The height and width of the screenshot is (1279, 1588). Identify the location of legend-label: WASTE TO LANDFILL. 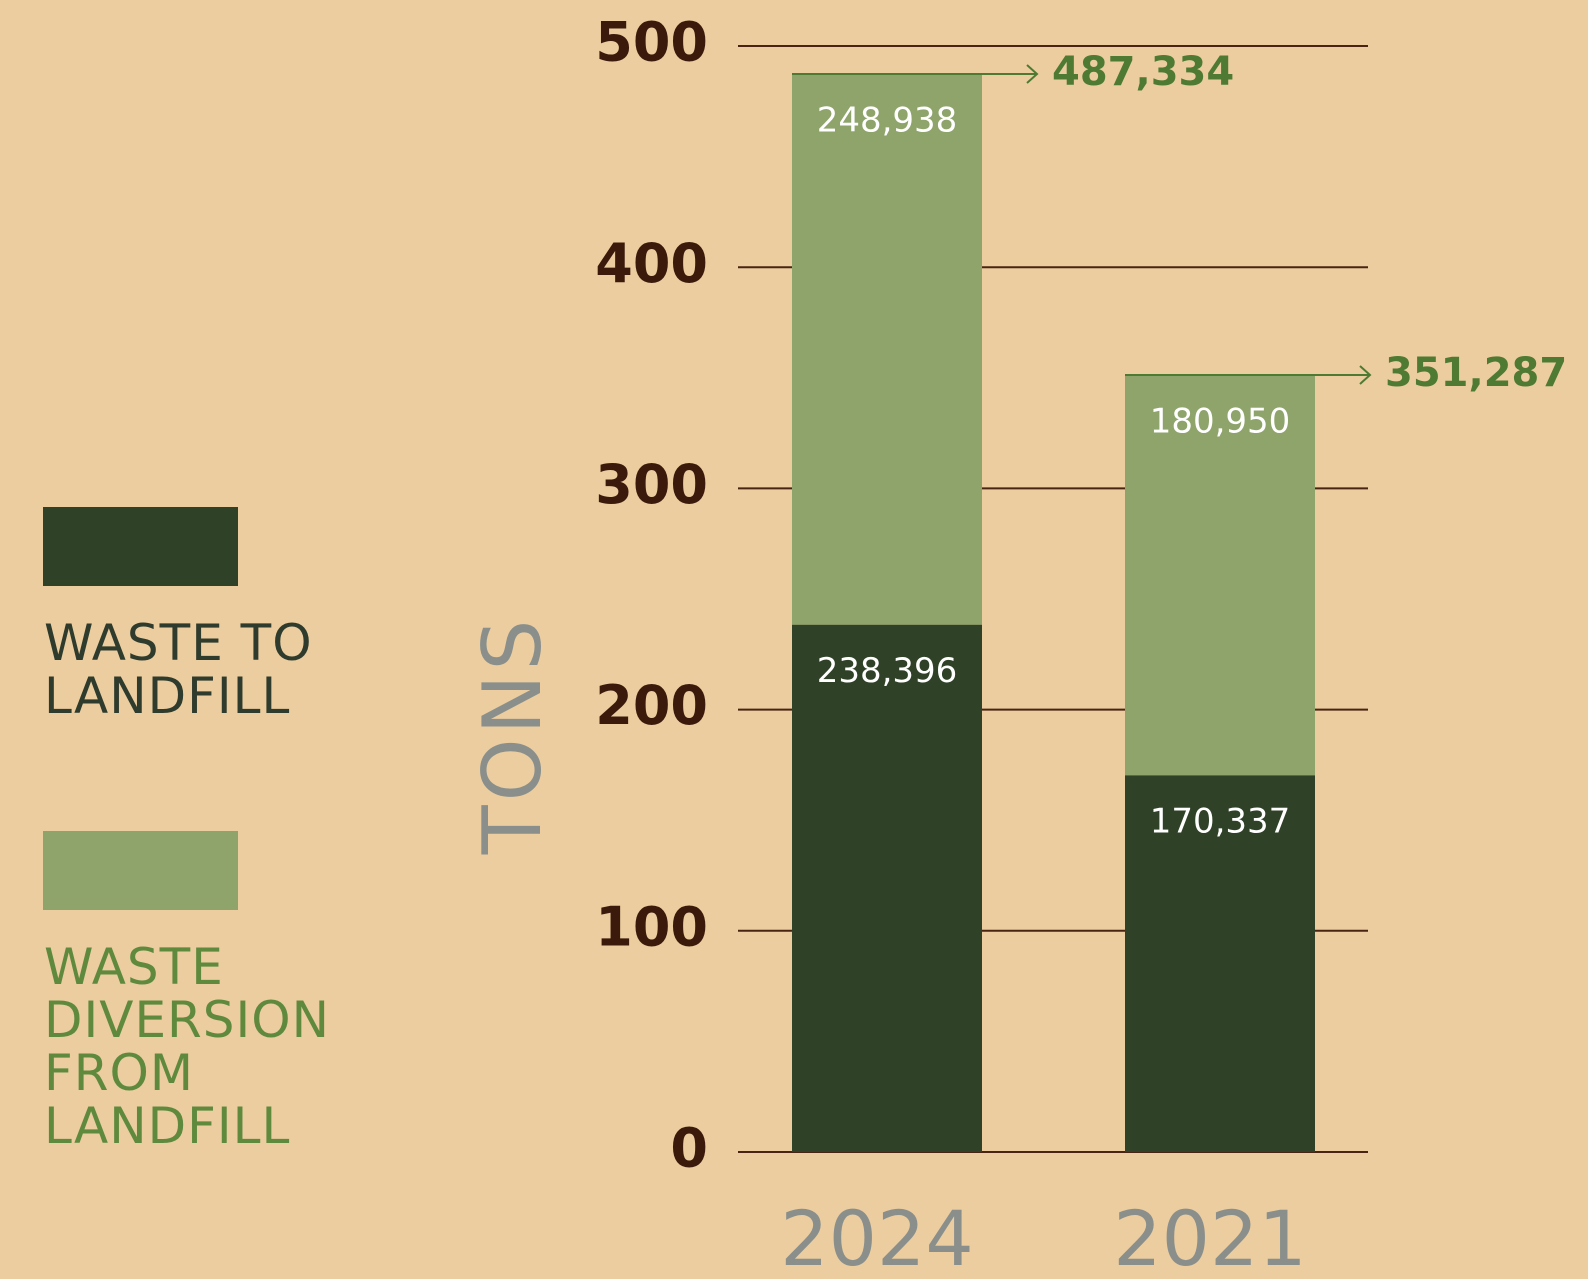
(178, 669).